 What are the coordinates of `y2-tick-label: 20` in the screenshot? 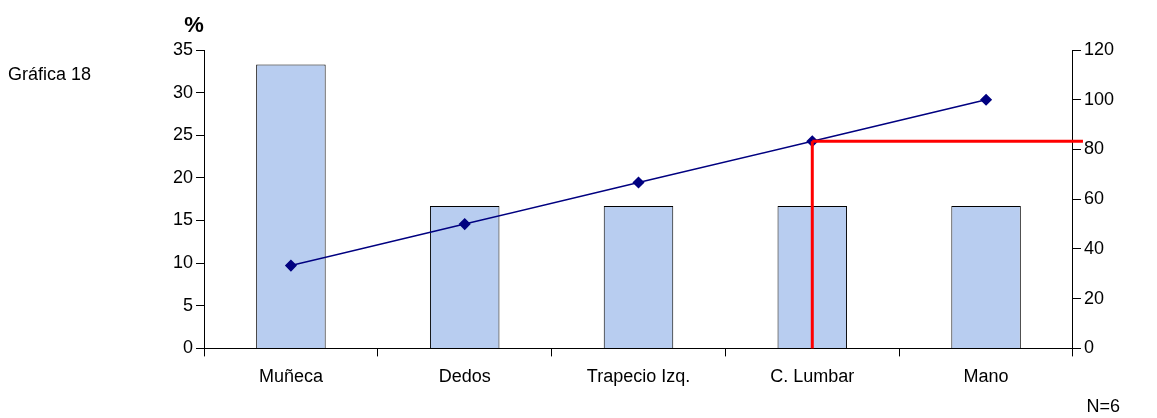 It's located at (1093, 297).